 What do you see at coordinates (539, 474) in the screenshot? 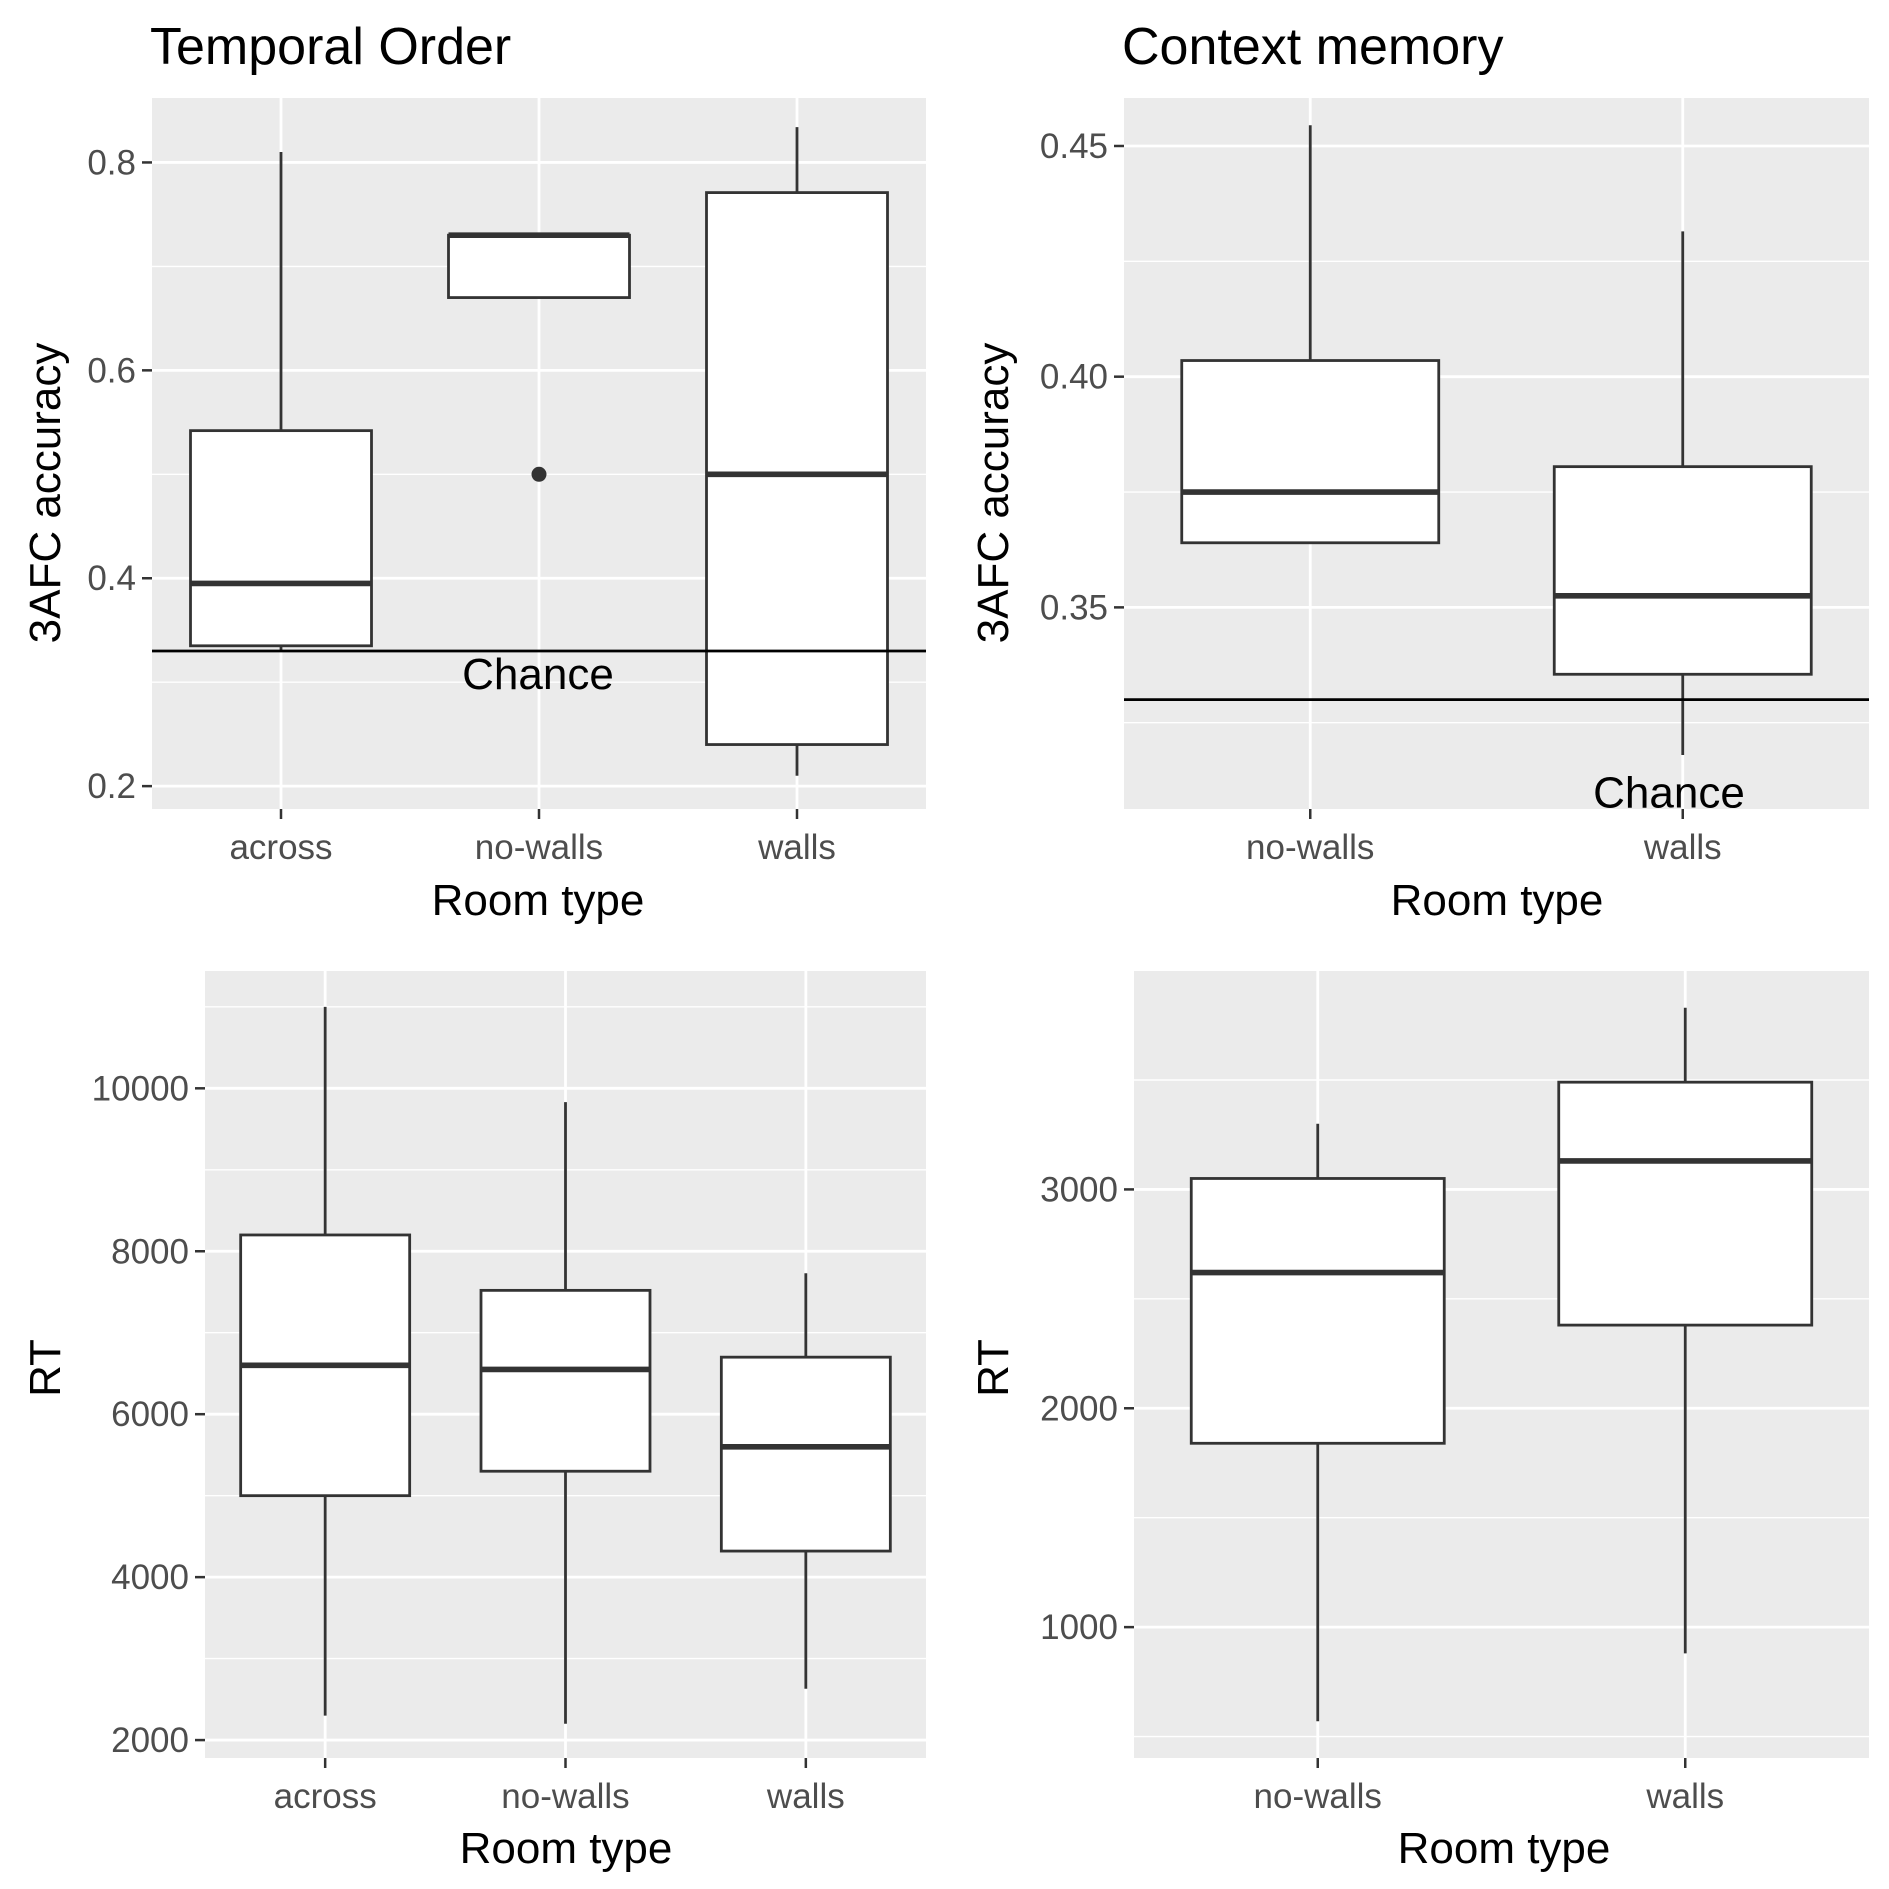
I see `outlier-point` at bounding box center [539, 474].